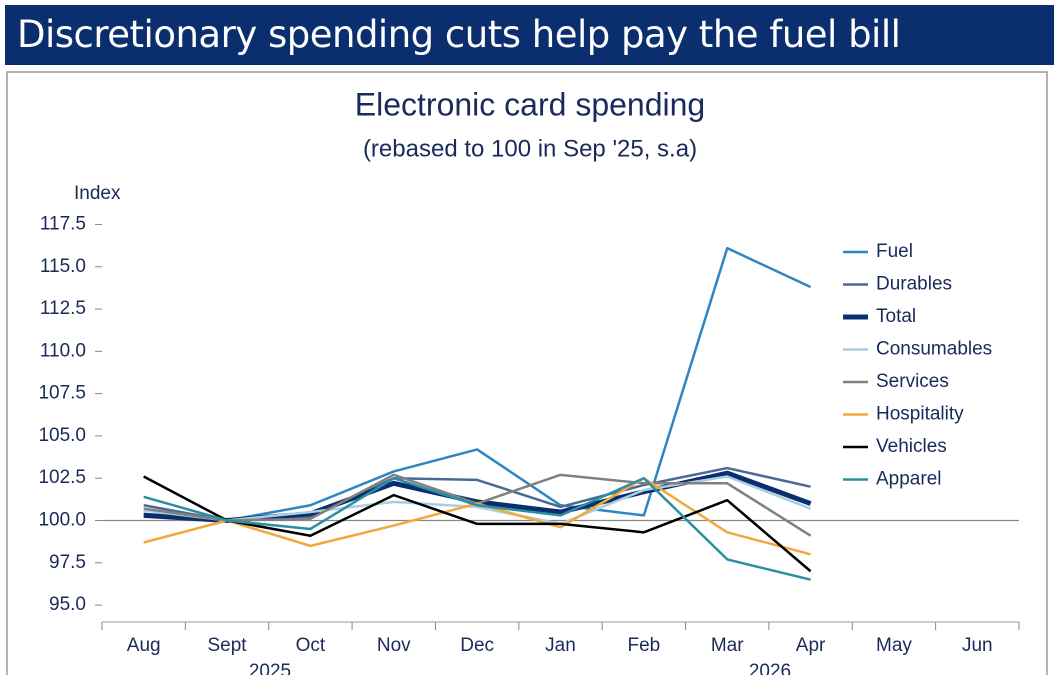  What do you see at coordinates (97, 193) in the screenshot?
I see `y-axis-label: Index` at bounding box center [97, 193].